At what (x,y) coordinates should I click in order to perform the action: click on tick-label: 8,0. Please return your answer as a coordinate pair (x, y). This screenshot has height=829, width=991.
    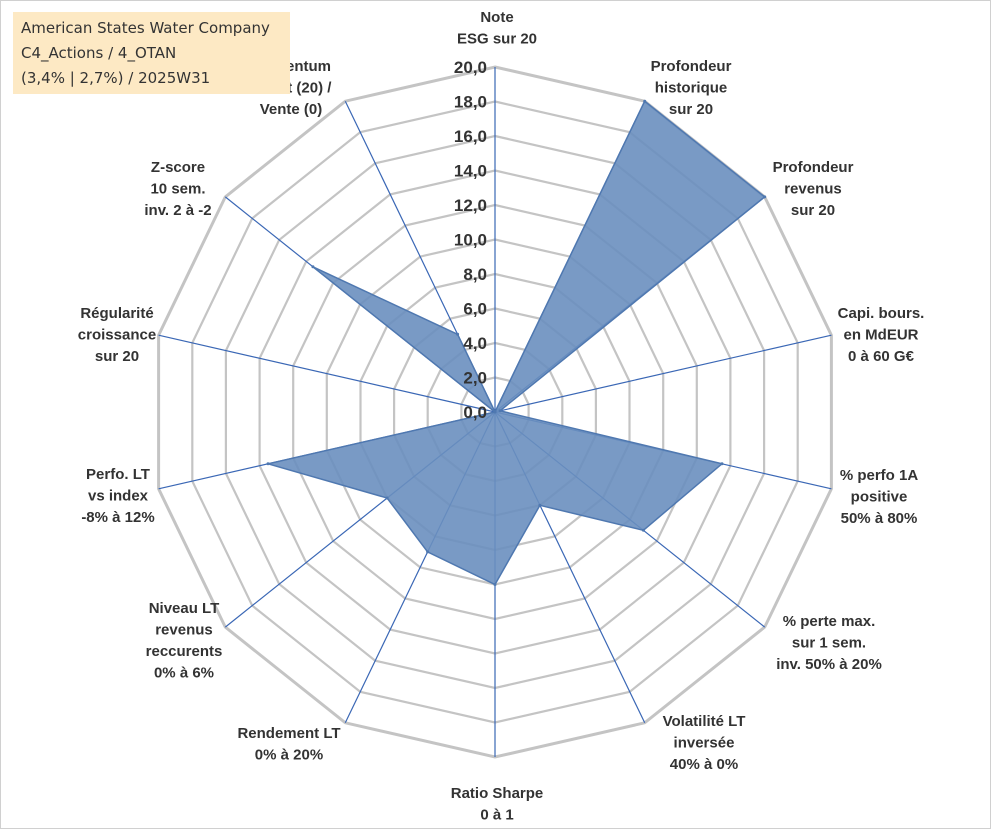
    Looking at the image, I should click on (475, 274).